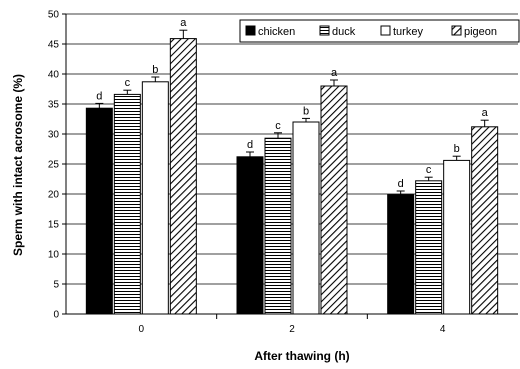  Describe the element at coordinates (385, 30) in the screenshot. I see `legend-swatch-turkey` at that location.